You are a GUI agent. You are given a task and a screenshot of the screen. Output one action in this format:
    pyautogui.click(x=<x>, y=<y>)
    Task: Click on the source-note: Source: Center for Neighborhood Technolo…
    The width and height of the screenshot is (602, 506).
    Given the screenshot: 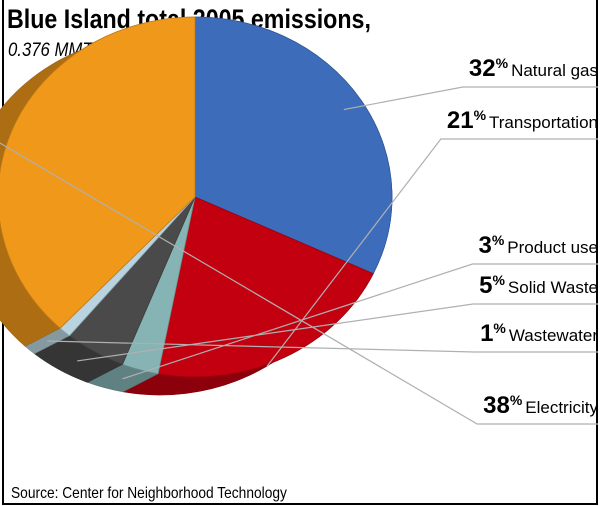 What is the action you would take?
    pyautogui.click(x=149, y=493)
    